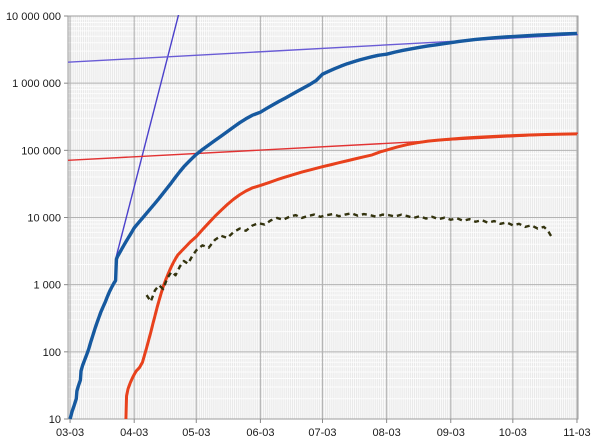  What do you see at coordinates (322, 433) in the screenshot?
I see `x-tick-label: 07-03` at bounding box center [322, 433].